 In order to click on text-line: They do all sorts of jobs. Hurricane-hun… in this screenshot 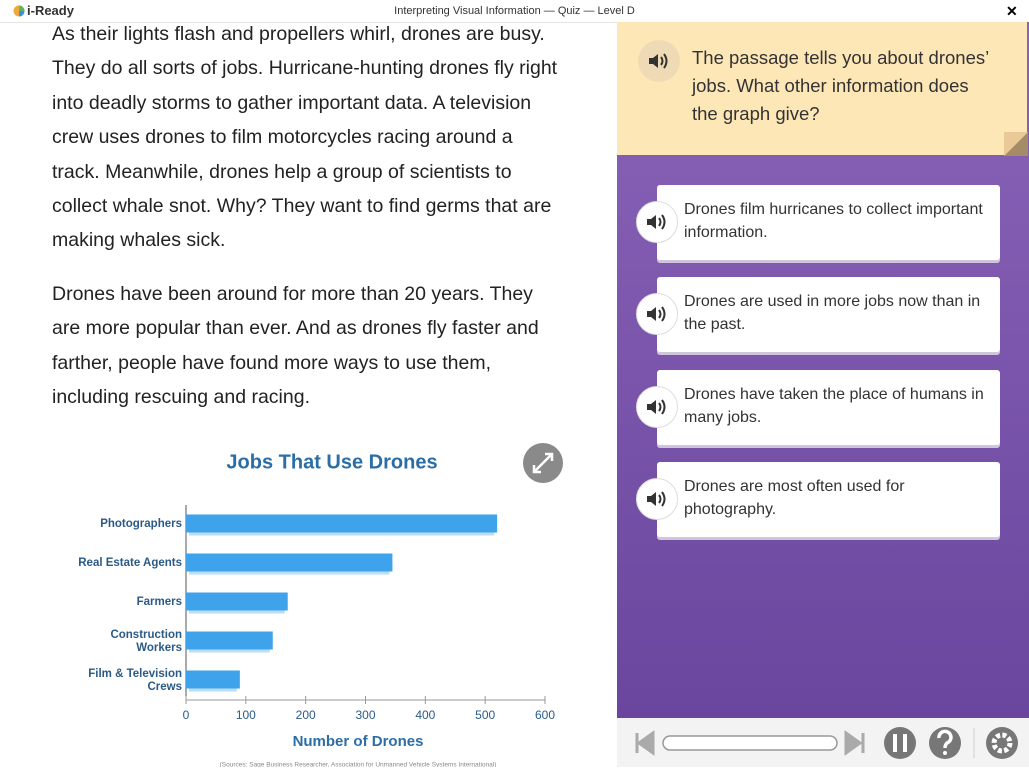, I will do `click(305, 68)`.